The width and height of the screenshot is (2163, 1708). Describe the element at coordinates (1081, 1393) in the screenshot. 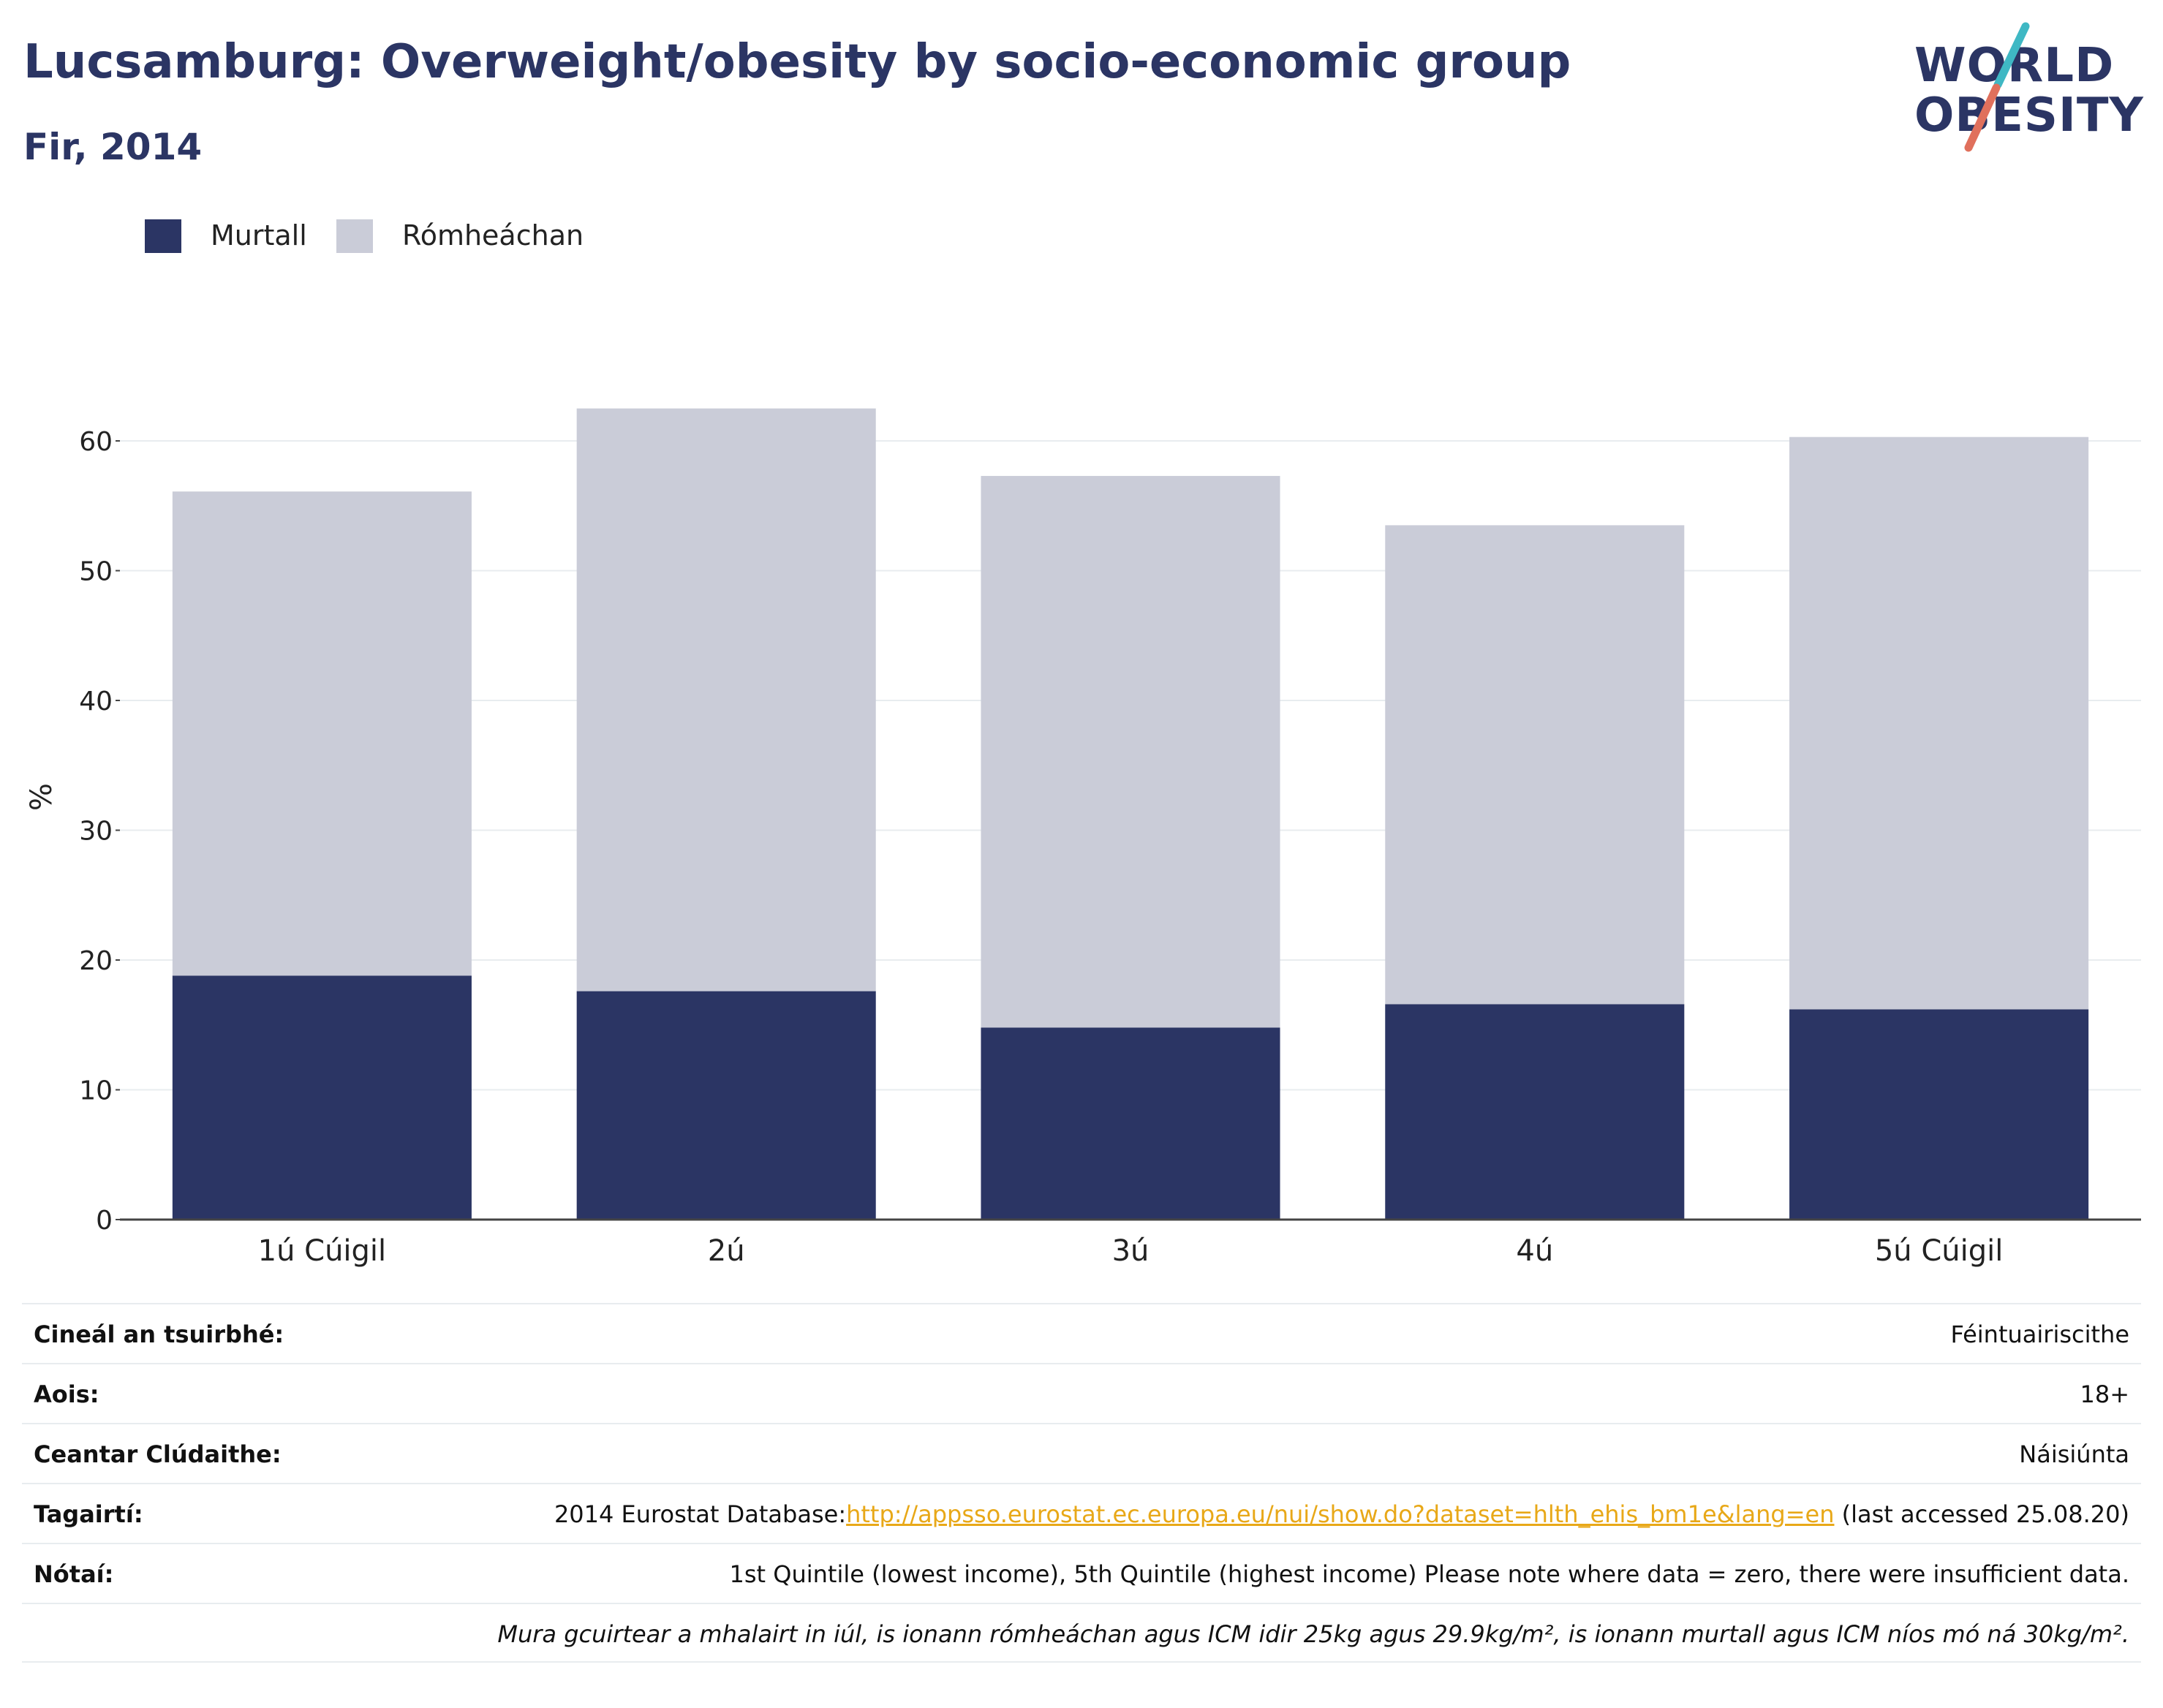

I see `info-row-age: Aois: 18+` at that location.